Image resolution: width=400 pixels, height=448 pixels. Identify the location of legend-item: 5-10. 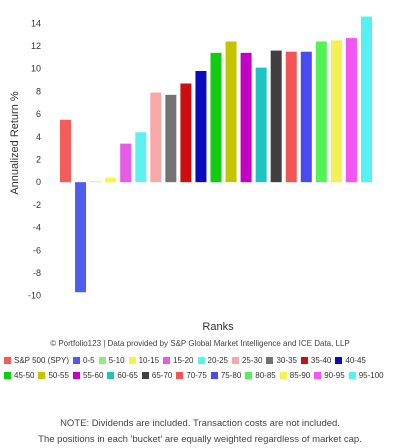
(111, 360).